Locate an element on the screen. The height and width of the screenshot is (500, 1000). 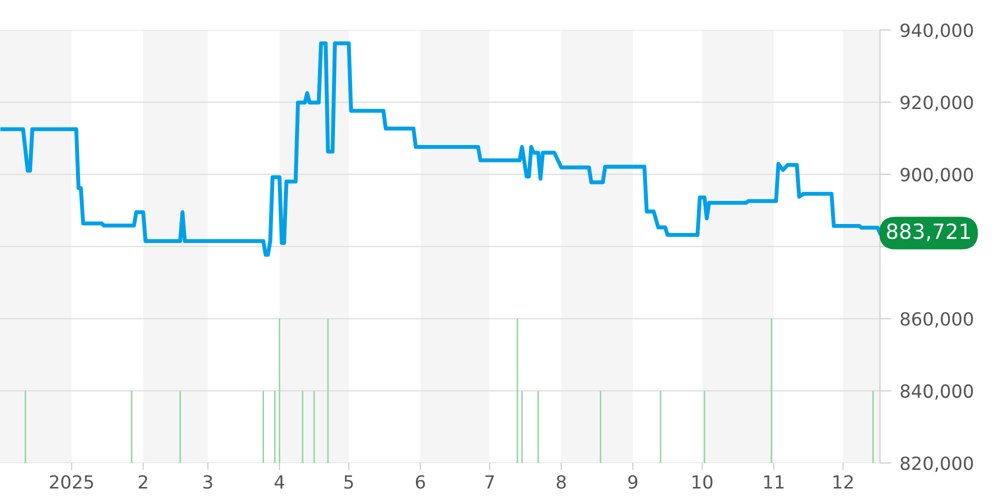
x-tick-label: 12 is located at coordinates (843, 482).